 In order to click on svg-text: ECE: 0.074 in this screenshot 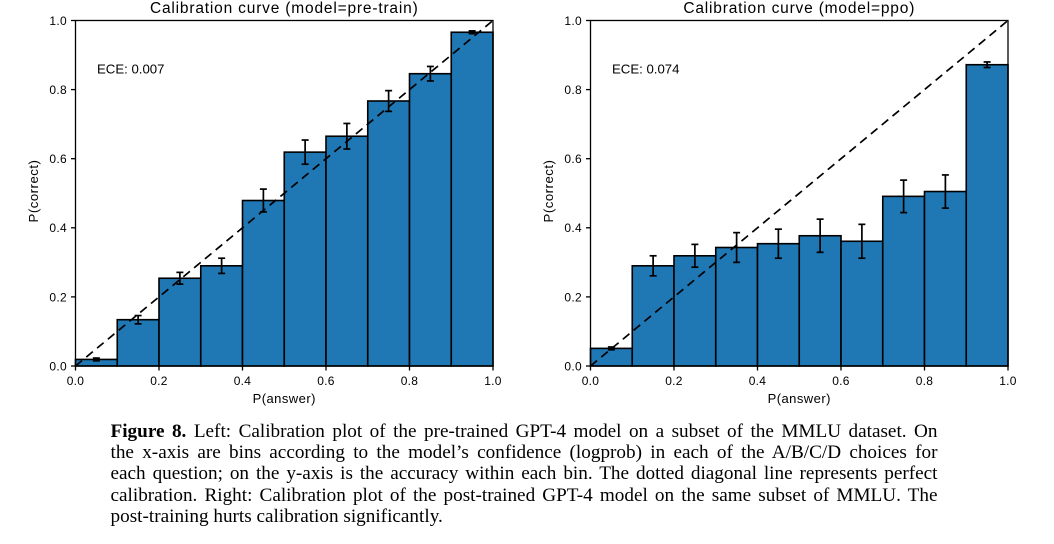, I will do `click(645, 69)`.